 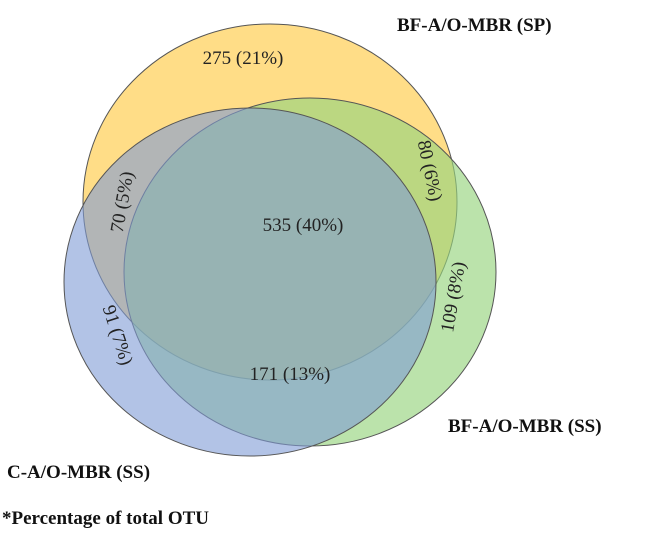 I want to click on region-sp-only: 275 (21%), so click(x=243, y=58).